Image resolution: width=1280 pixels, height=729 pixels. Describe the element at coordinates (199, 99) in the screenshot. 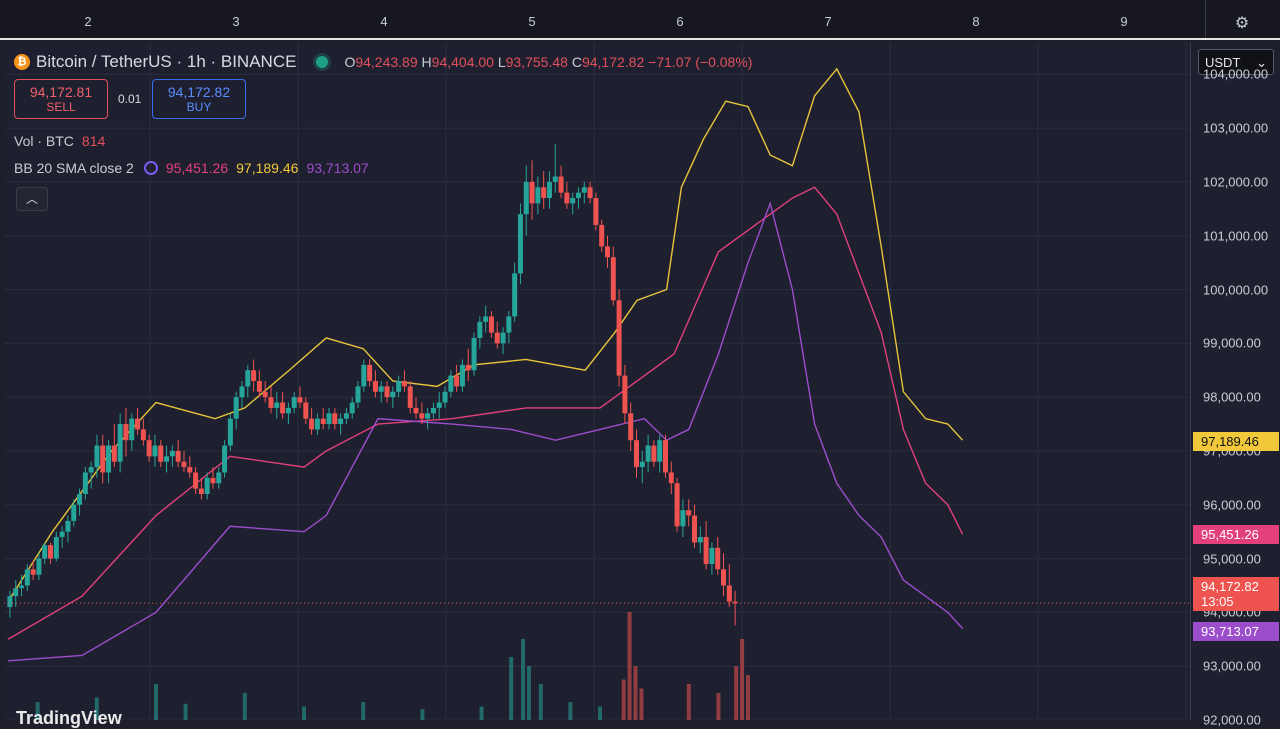

I see `buy-button: 94,172.82 BUY` at that location.